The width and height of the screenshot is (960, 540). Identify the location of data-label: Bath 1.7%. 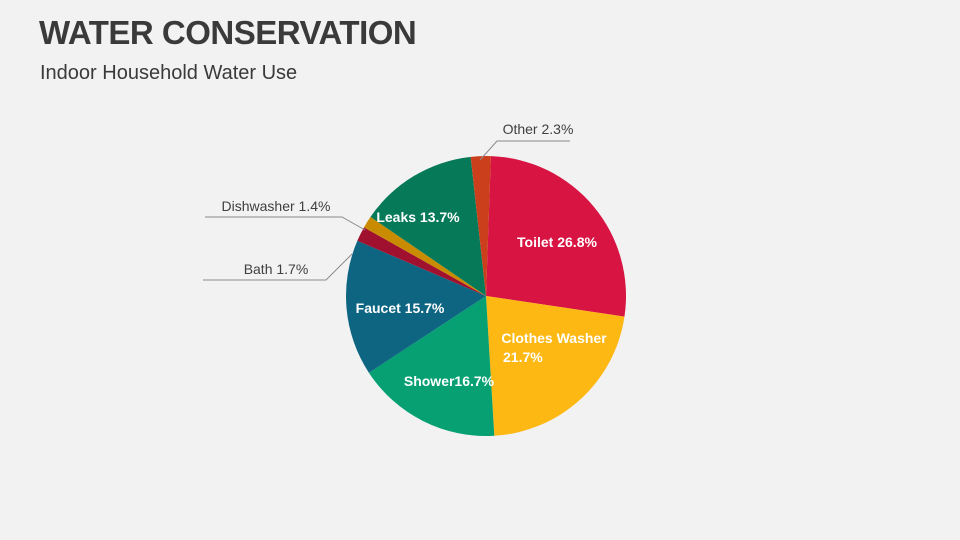
(276, 269).